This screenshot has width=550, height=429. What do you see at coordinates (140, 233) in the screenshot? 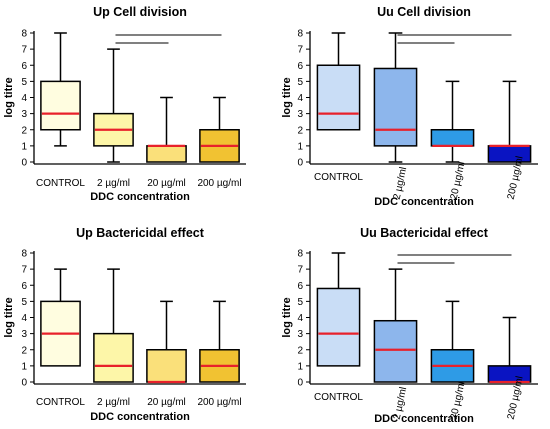
I see `chart-title: Up Bactericidal effect` at bounding box center [140, 233].